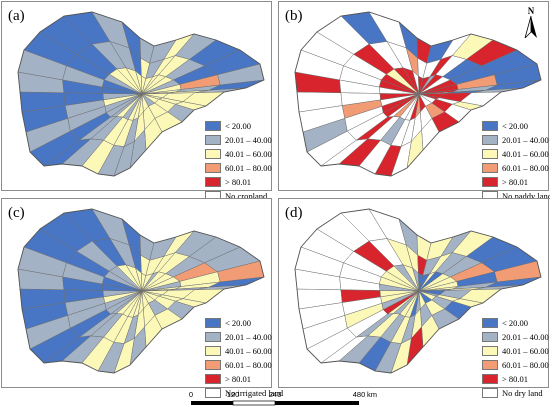  What do you see at coordinates (246, 195) in the screenshot?
I see `legend-label: No cropland` at bounding box center [246, 195].